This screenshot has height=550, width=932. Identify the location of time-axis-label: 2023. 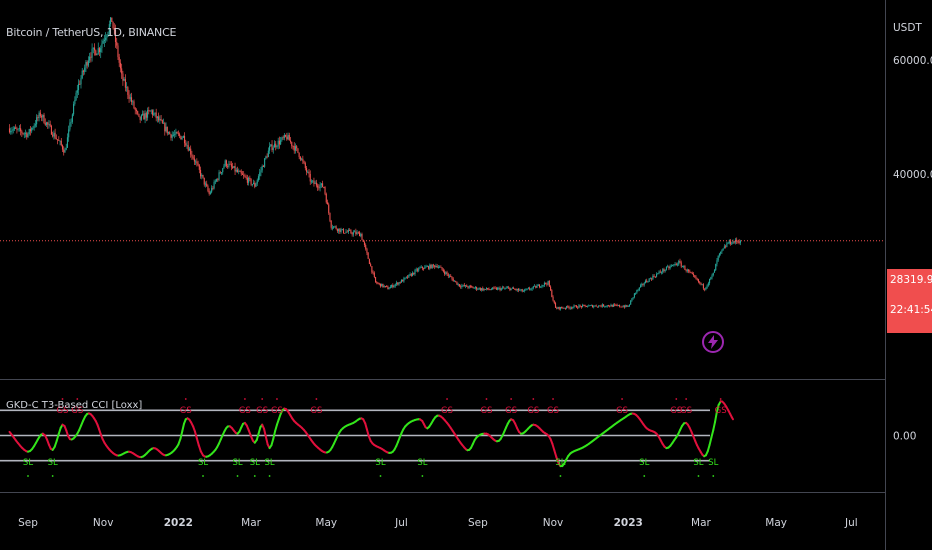
(628, 523).